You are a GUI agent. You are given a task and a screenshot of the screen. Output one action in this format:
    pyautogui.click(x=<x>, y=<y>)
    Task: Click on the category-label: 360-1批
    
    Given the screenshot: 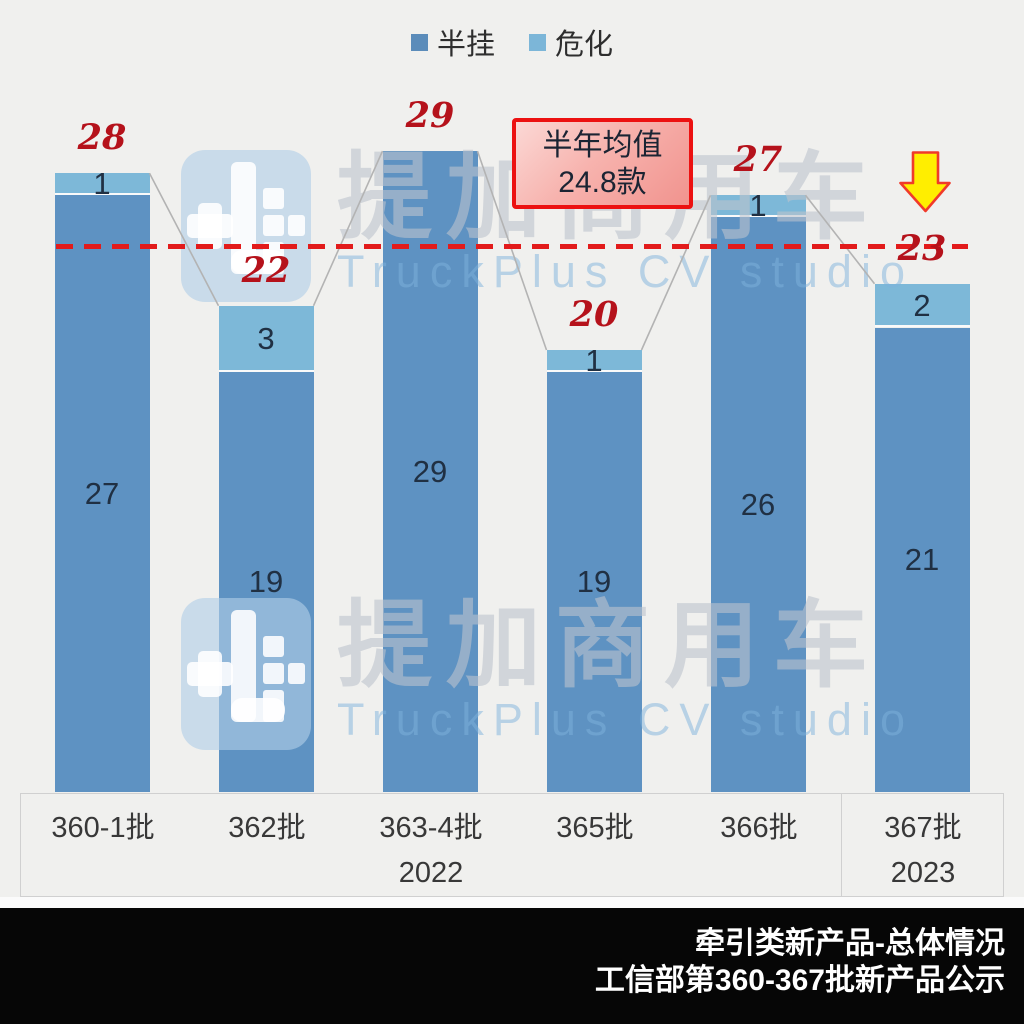 What is the action you would take?
    pyautogui.click(x=103, y=828)
    